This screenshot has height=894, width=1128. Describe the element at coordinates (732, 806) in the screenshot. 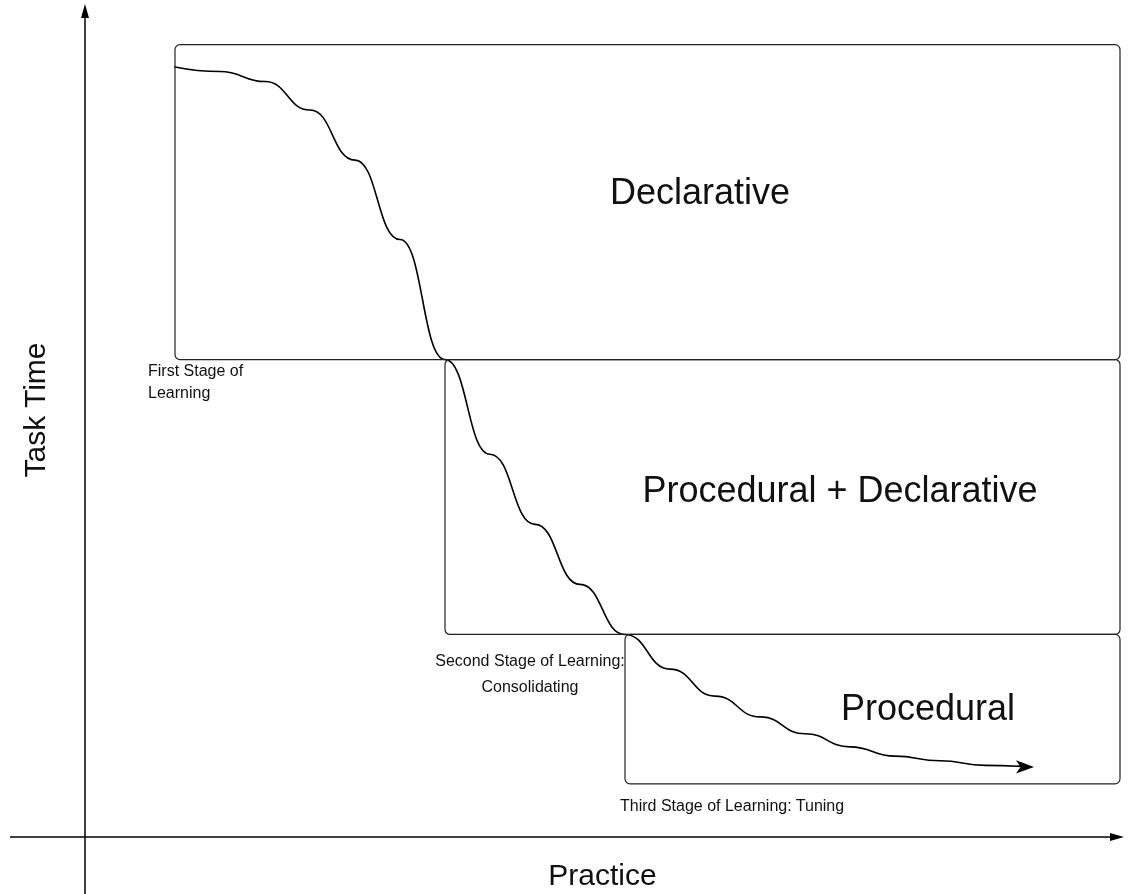

I see `annotation: Third Stage of Learning: Tuning` at that location.